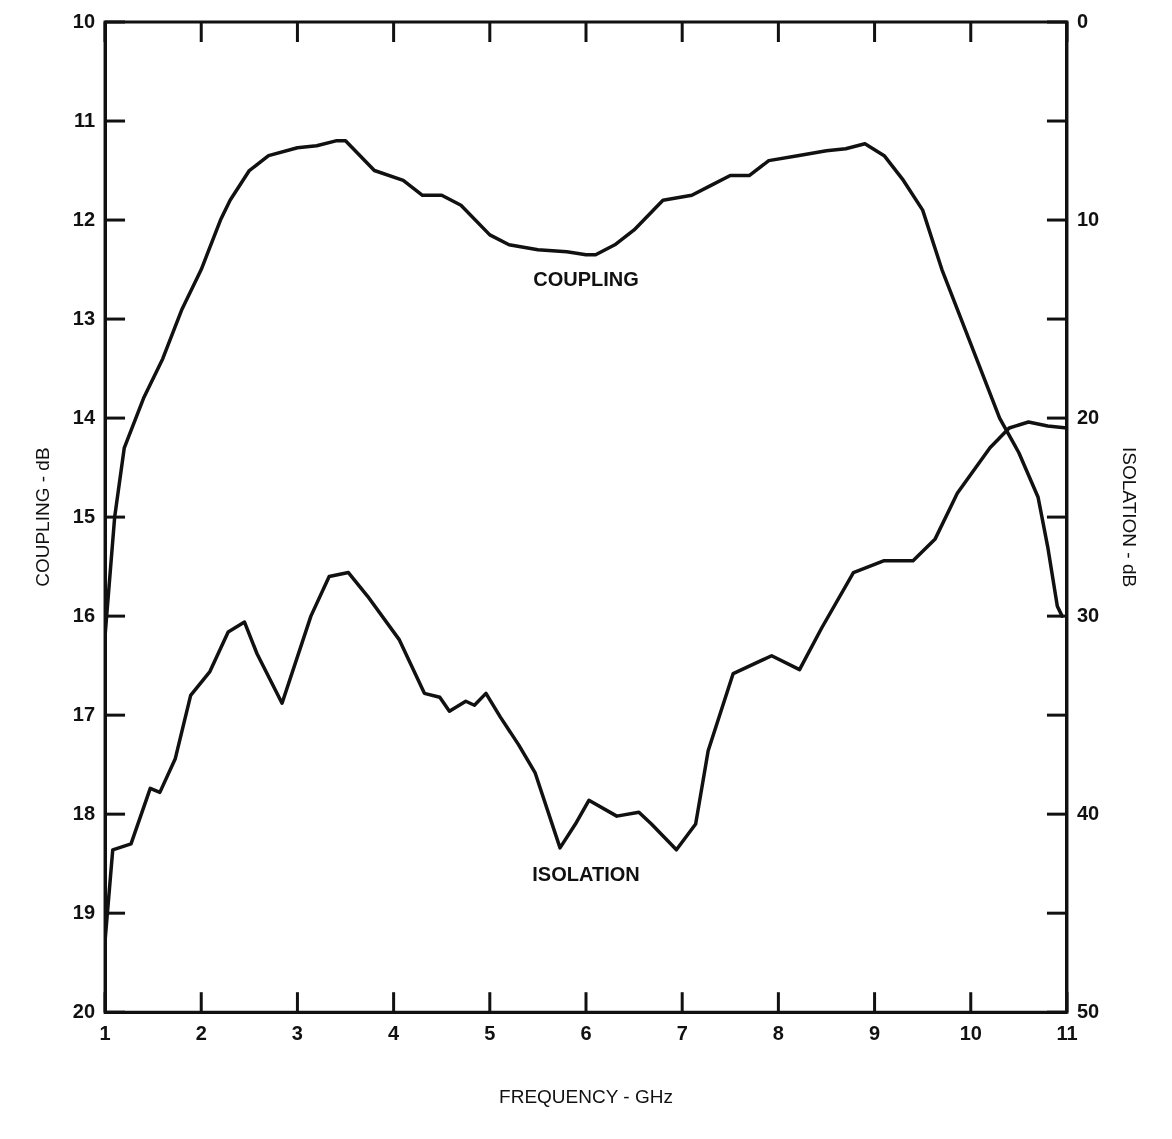 This screenshot has height=1139, width=1172. What do you see at coordinates (586, 279) in the screenshot?
I see `series-label: COUPLING` at bounding box center [586, 279].